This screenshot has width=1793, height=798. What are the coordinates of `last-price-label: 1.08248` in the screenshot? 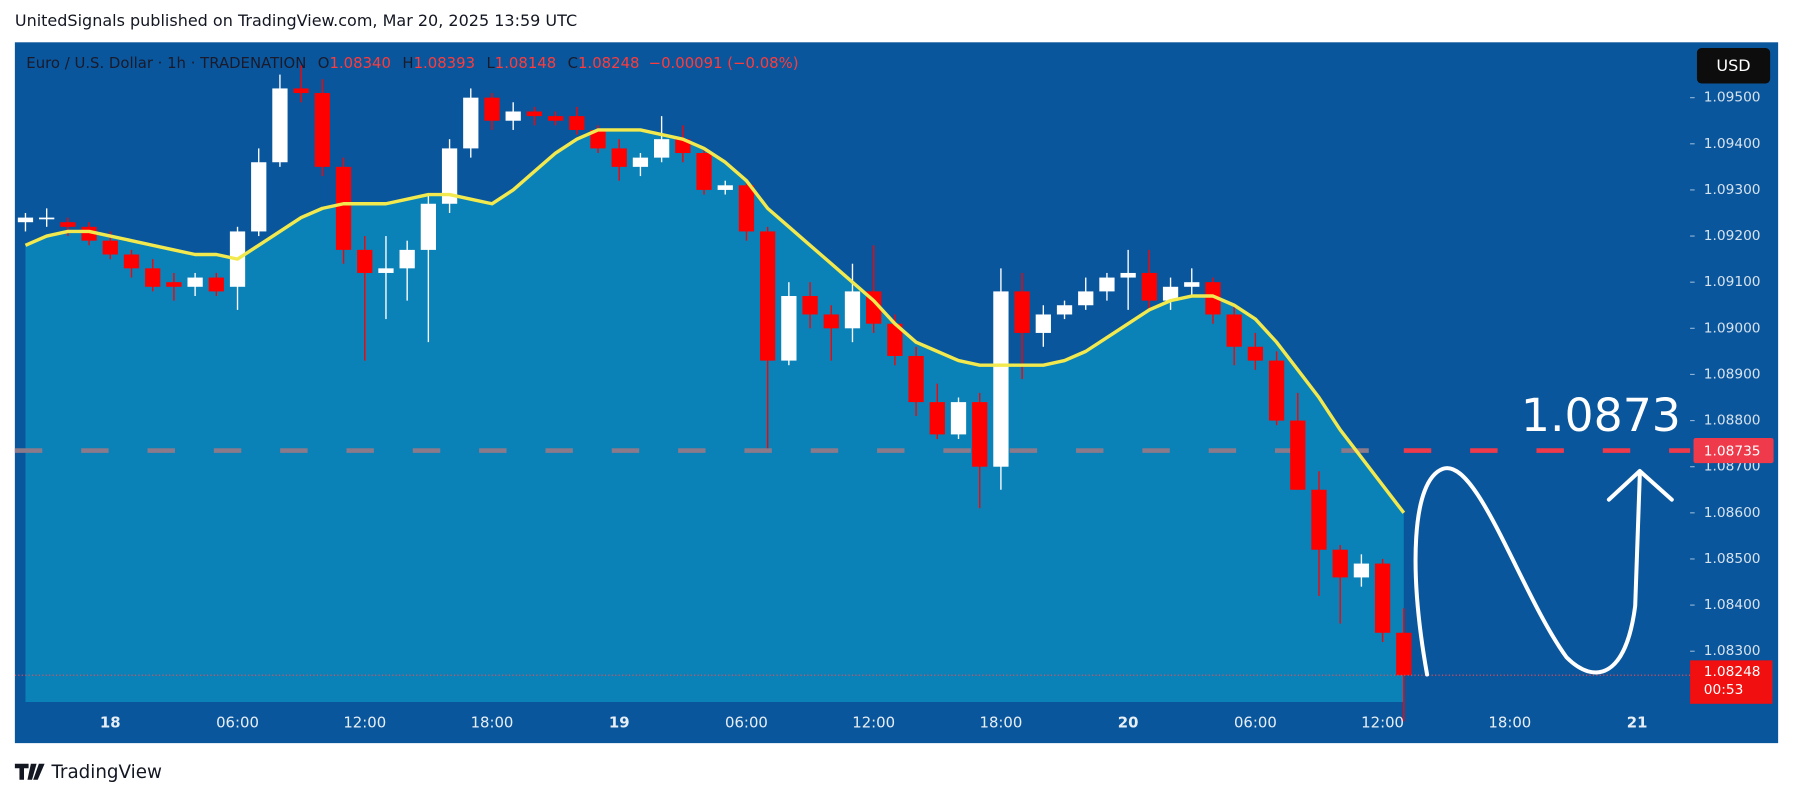 It's located at (1732, 672).